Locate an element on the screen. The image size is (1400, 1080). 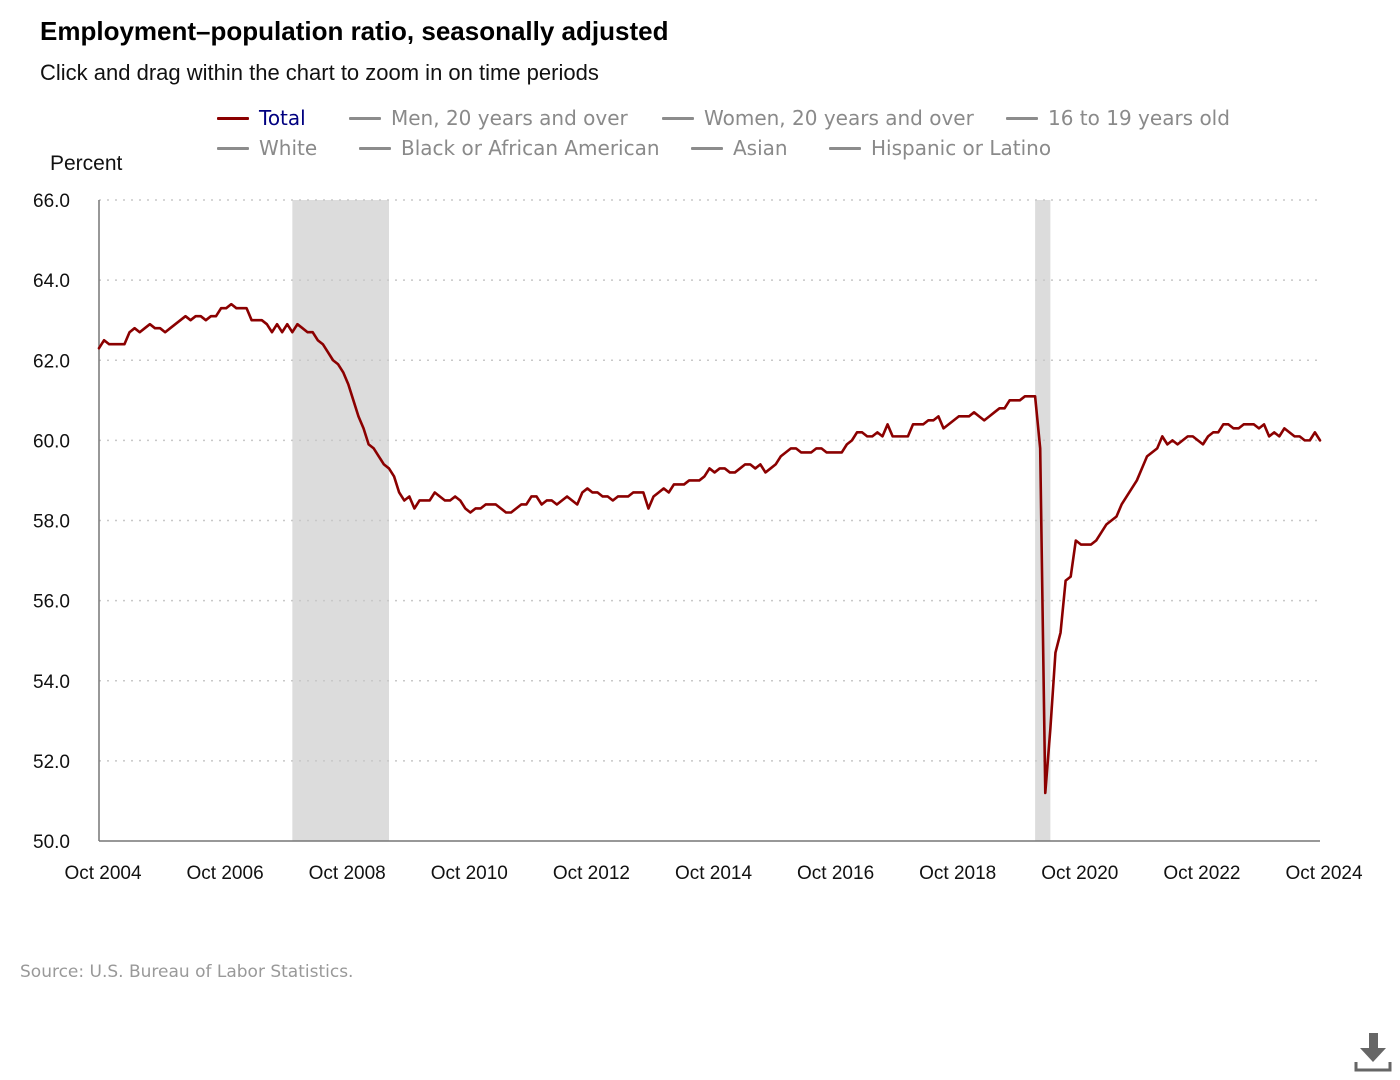
legend-item-asian: Asian is located at coordinates (739, 148).